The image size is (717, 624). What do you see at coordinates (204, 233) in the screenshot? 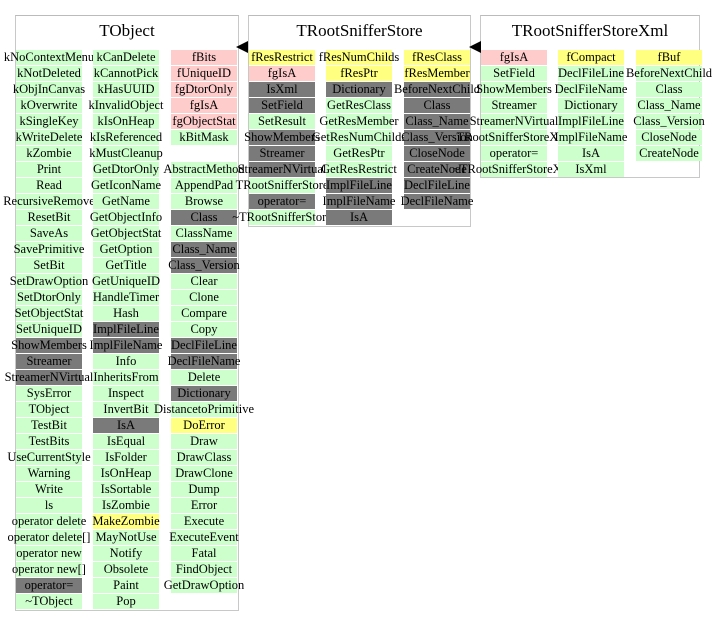
I see `member-item: ClassName` at bounding box center [204, 233].